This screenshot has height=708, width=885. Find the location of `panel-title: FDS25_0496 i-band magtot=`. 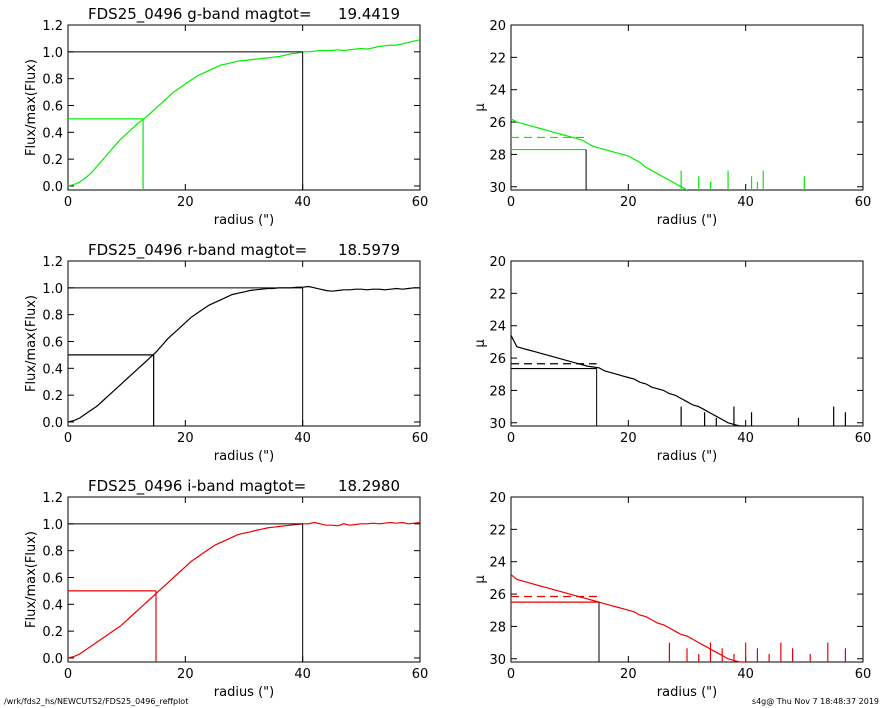

panel-title: FDS25_0496 i-band magtot= is located at coordinates (197, 486).